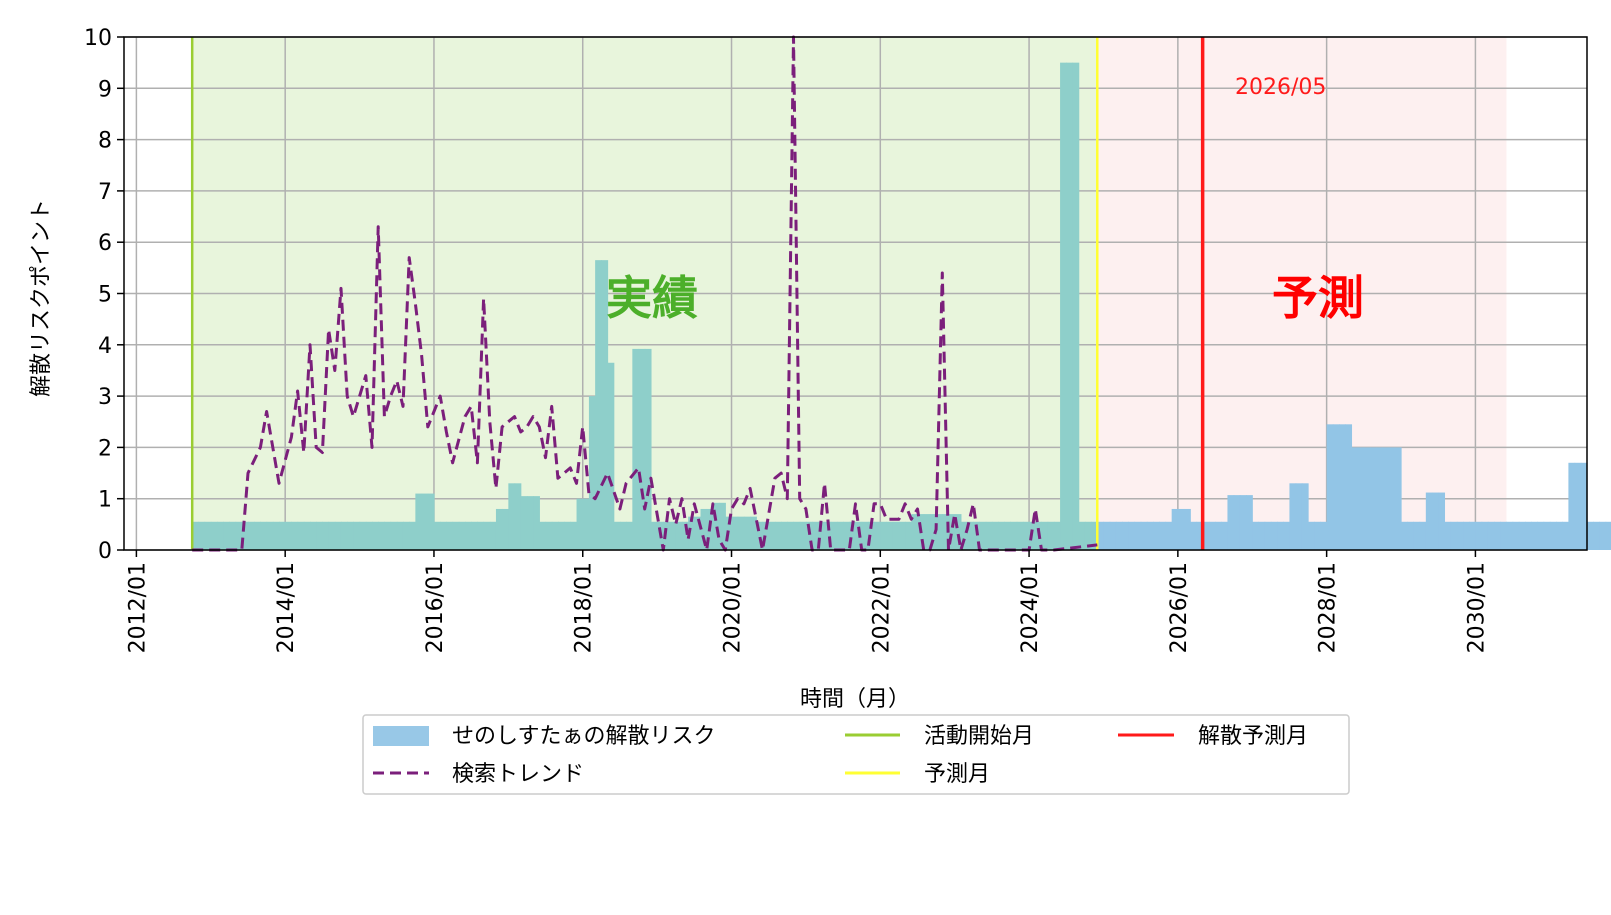  I want to click on legend-label-risk: せのしすたぁの解散リスク, so click(584, 736).